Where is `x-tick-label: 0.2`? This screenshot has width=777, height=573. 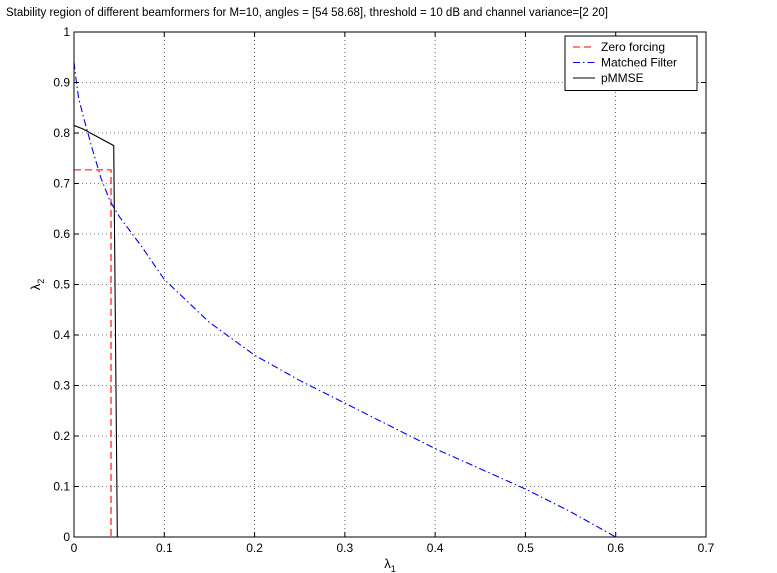 x-tick-label: 0.2 is located at coordinates (254, 548).